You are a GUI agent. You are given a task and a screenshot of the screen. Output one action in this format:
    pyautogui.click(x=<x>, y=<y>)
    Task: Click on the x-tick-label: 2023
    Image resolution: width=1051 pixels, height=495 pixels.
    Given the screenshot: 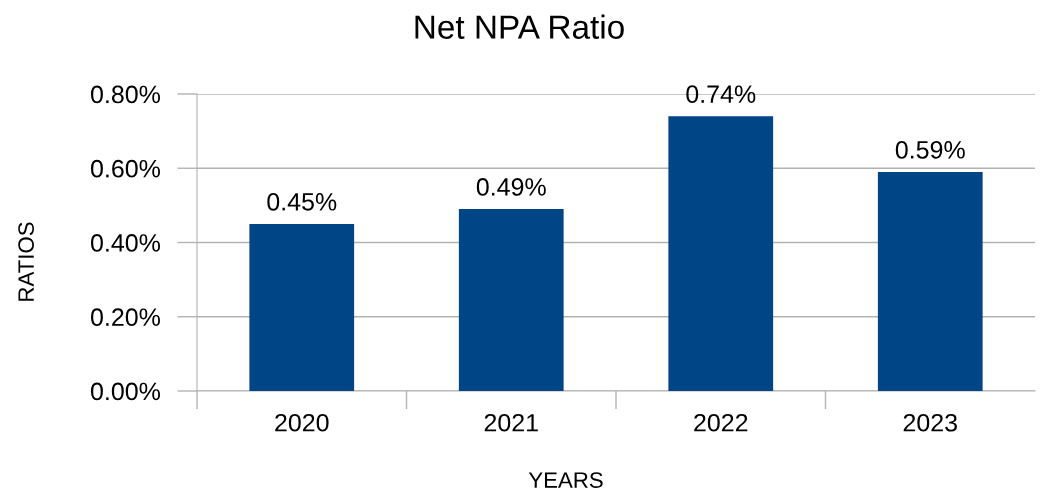 What is the action you would take?
    pyautogui.click(x=930, y=422)
    